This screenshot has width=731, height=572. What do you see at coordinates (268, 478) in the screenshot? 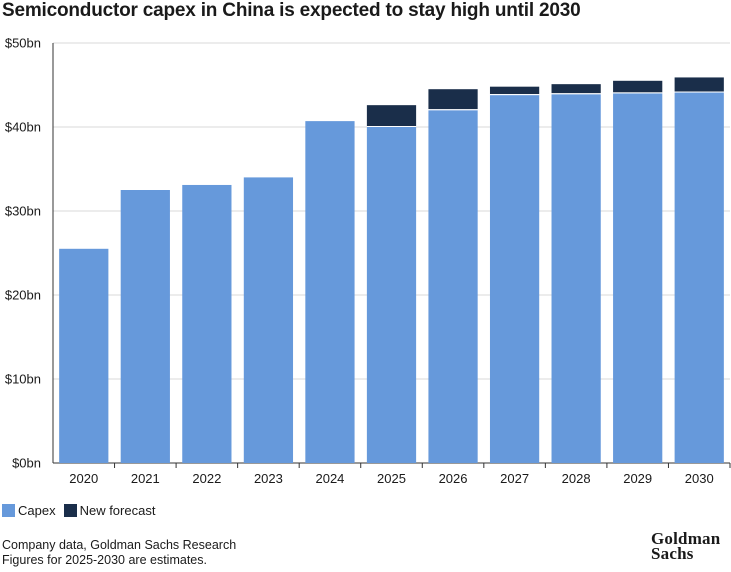
I see `x-tick-label: 2023` at bounding box center [268, 478].